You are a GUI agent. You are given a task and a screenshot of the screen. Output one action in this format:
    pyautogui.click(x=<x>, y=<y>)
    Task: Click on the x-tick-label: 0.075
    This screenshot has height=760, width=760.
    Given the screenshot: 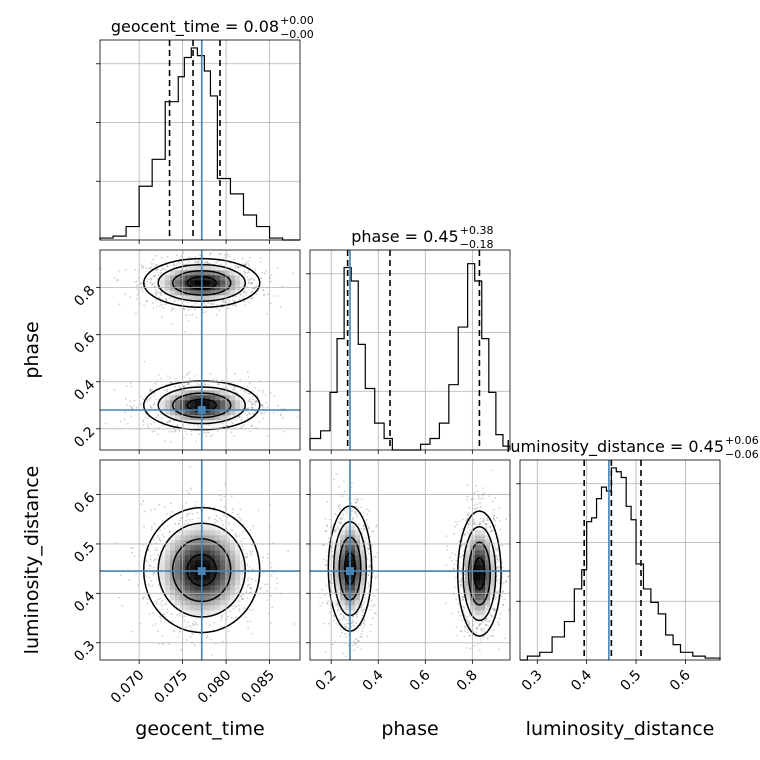 What is the action you would take?
    pyautogui.click(x=171, y=687)
    